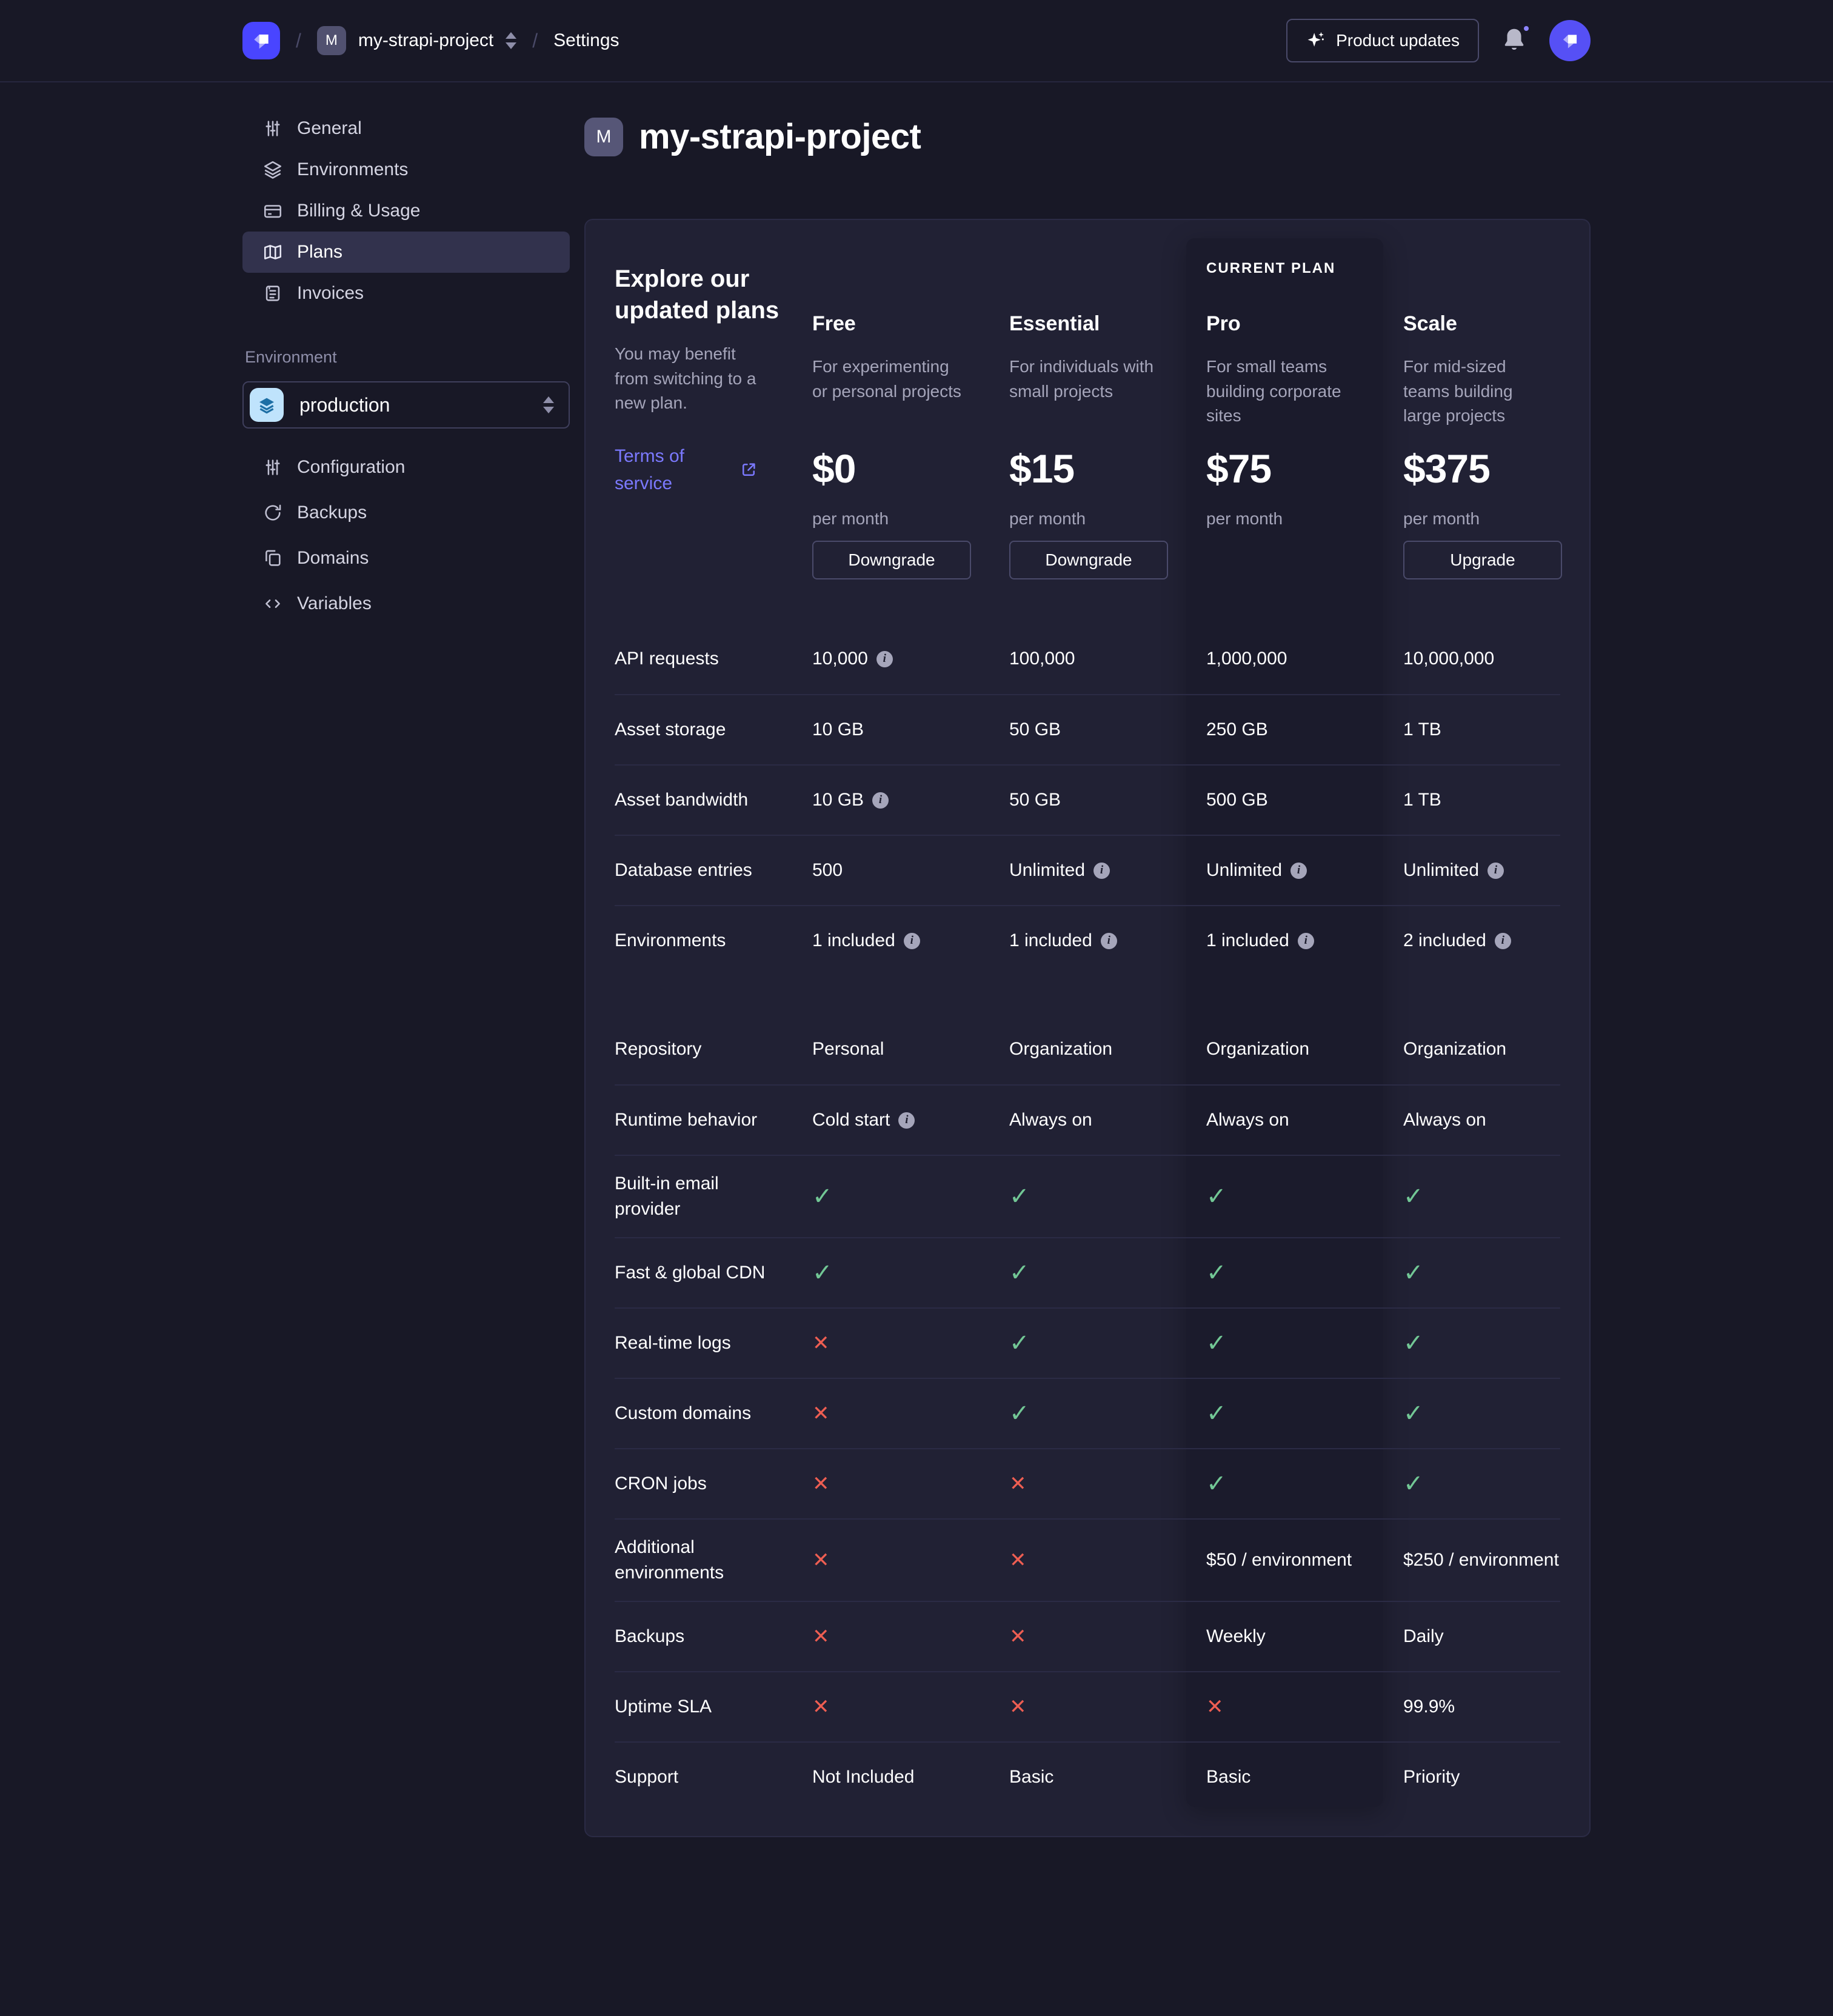 This screenshot has width=1833, height=2016. What do you see at coordinates (426, 40) in the screenshot?
I see `breadcrumb-project-name: my-strapi-project` at bounding box center [426, 40].